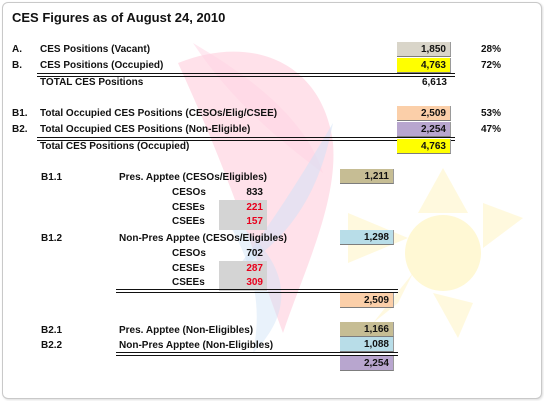 The image size is (544, 401). What do you see at coordinates (92, 82) in the screenshot?
I see `total-ces-label: TOTAL CES Positions` at bounding box center [92, 82].